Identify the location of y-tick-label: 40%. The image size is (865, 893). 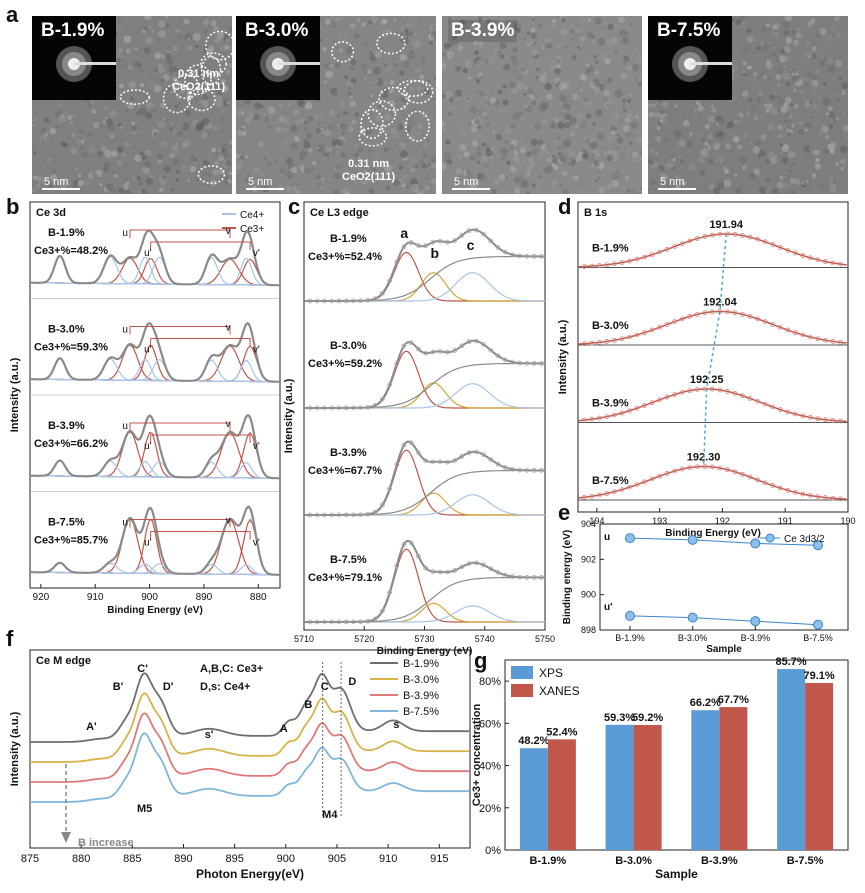
(490, 767).